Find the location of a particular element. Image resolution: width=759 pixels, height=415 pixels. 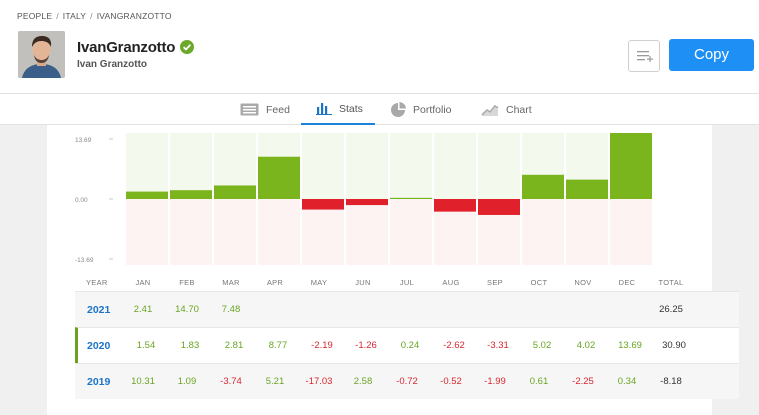

profile-tabs: Feed Stats Portfolio Chart is located at coordinates (379, 109).